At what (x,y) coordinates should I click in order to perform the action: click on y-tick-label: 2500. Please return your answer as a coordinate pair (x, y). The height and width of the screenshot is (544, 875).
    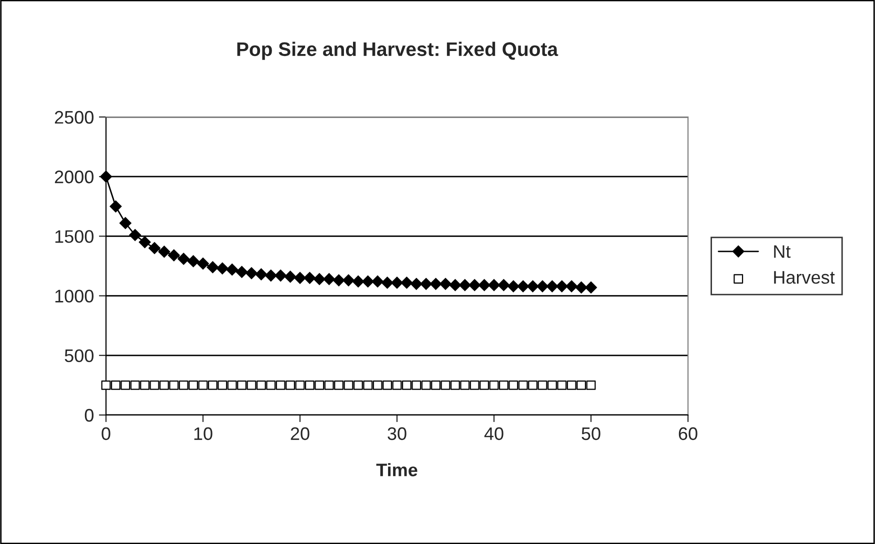
    Looking at the image, I should click on (74, 117).